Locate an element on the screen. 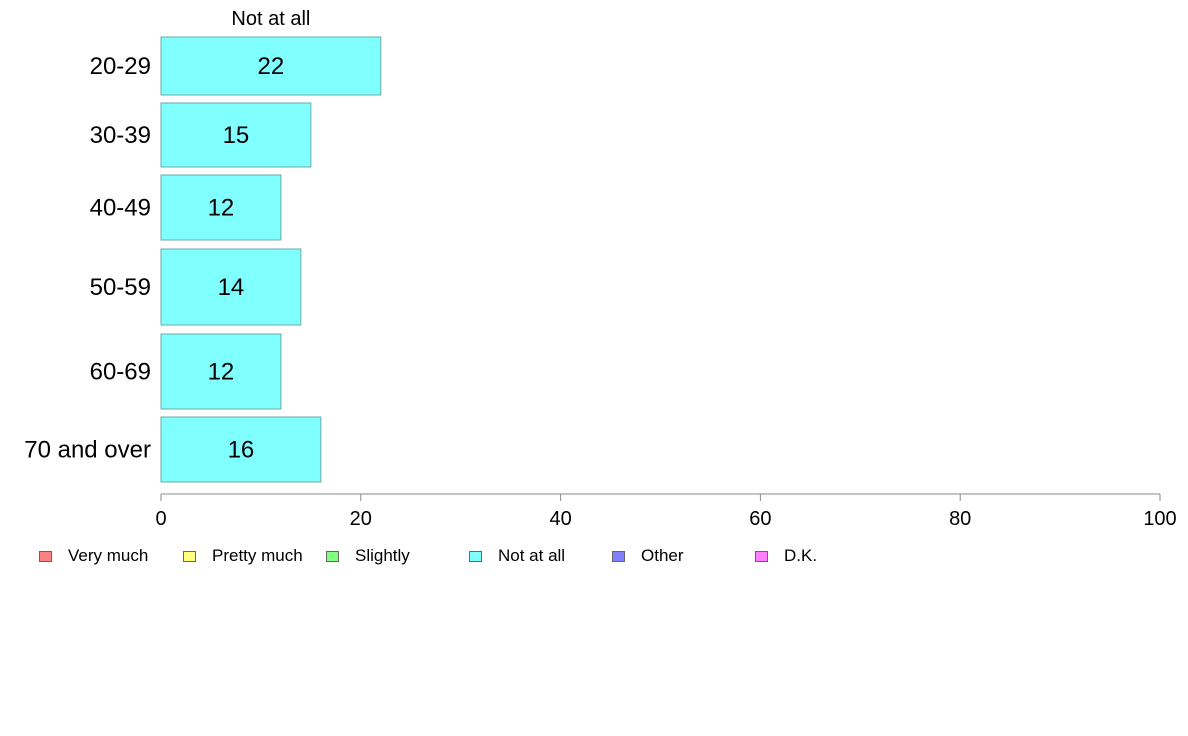  category-label: 70 and over is located at coordinates (87, 450).